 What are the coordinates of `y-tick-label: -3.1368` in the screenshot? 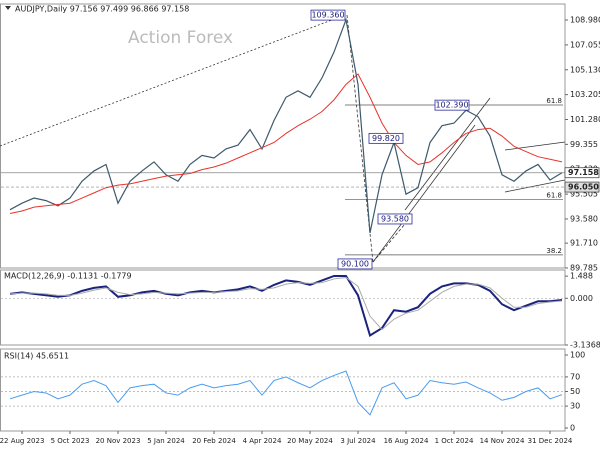 It's located at (585, 345).